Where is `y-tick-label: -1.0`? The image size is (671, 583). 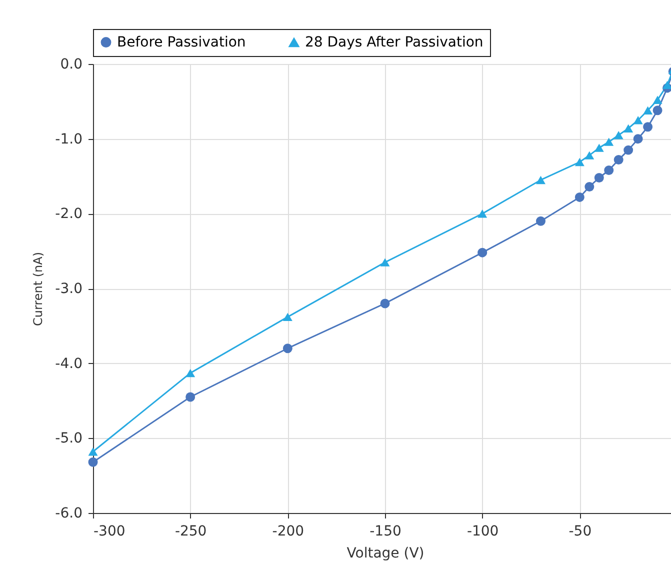
y-tick-label: -1.0 is located at coordinates (68, 139).